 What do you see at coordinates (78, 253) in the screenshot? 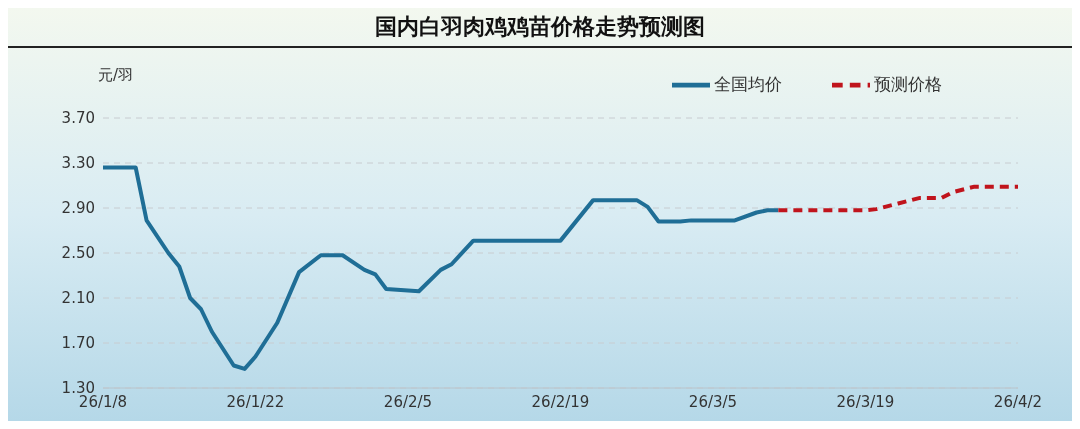
I see `y-tick-label: 2.50` at bounding box center [78, 253].